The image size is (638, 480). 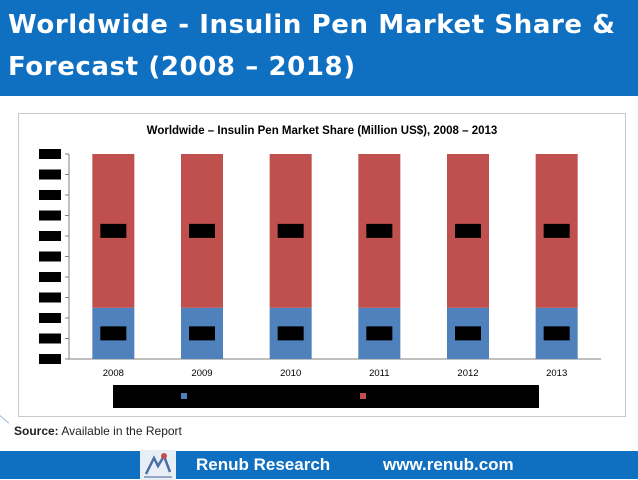 I want to click on x-tick-label: 2009, so click(x=201, y=373).